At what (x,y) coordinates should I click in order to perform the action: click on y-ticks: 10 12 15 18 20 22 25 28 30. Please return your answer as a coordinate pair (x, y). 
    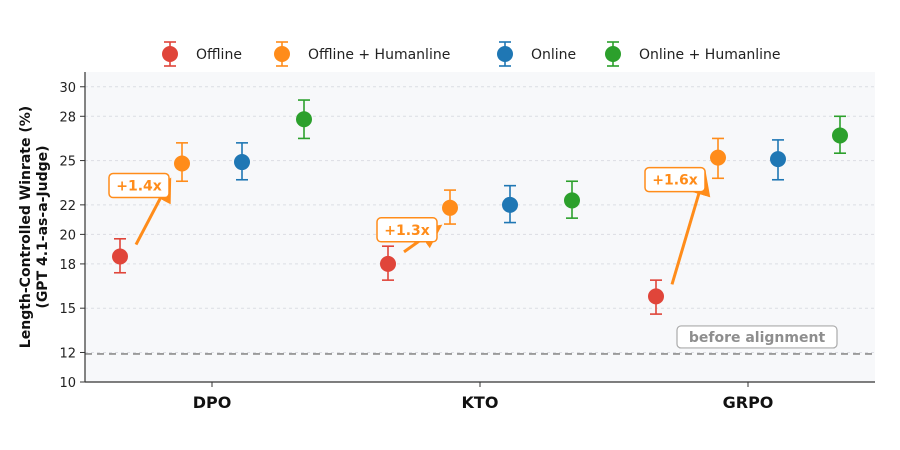
    Looking at the image, I should click on (72, 236).